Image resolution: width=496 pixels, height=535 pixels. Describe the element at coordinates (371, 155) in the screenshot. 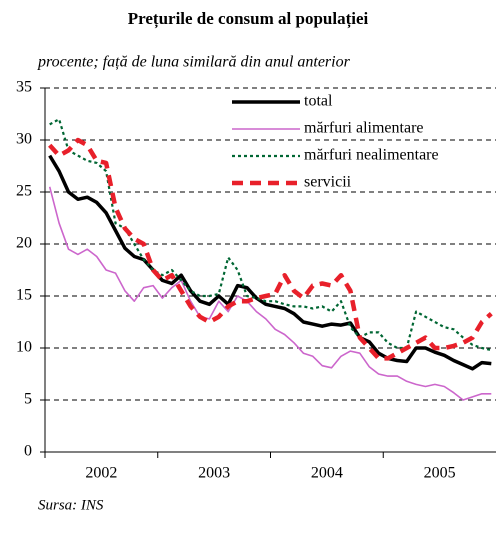

I see `legend-label: mărfuri nealimentare` at that location.